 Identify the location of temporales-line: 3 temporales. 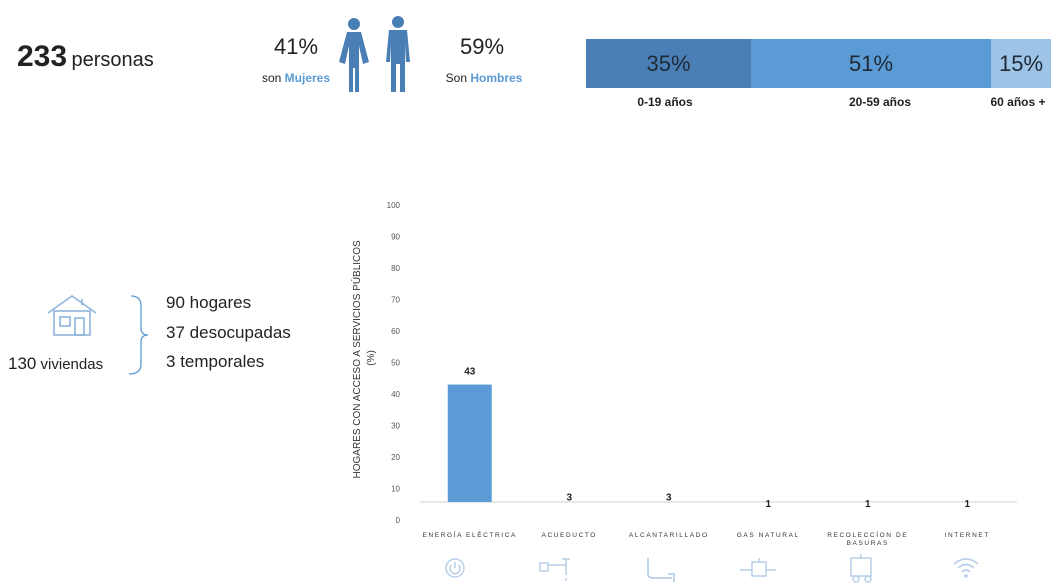
(215, 361).